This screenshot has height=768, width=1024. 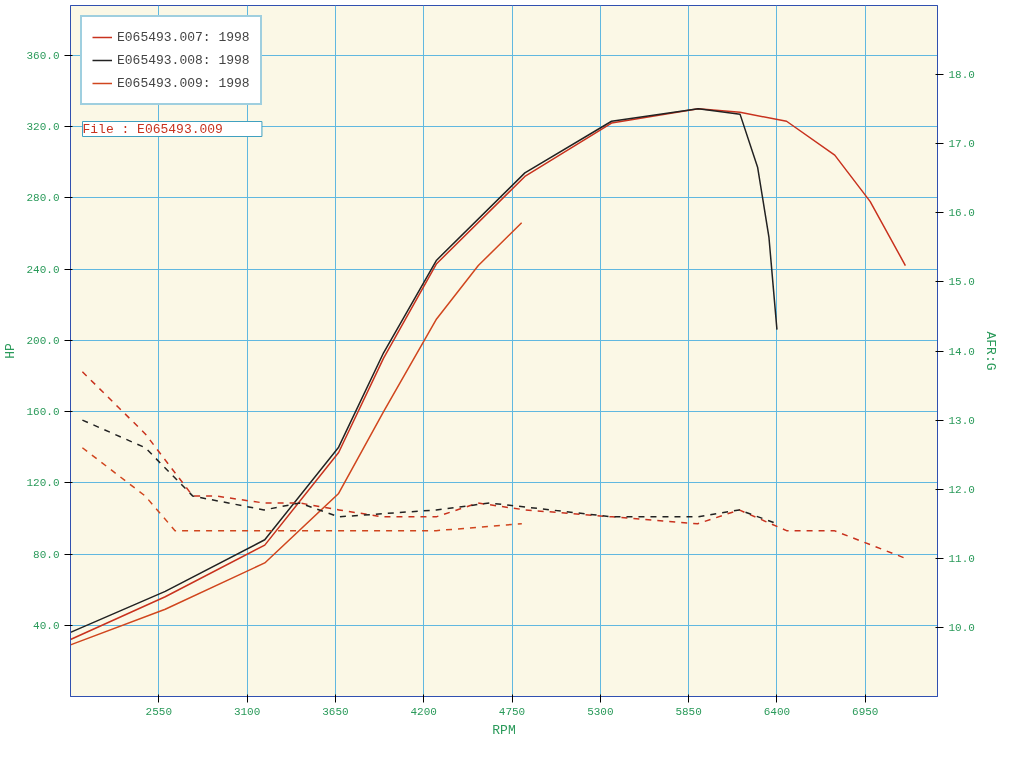 I want to click on x-tick-label: 5300, so click(x=600, y=711).